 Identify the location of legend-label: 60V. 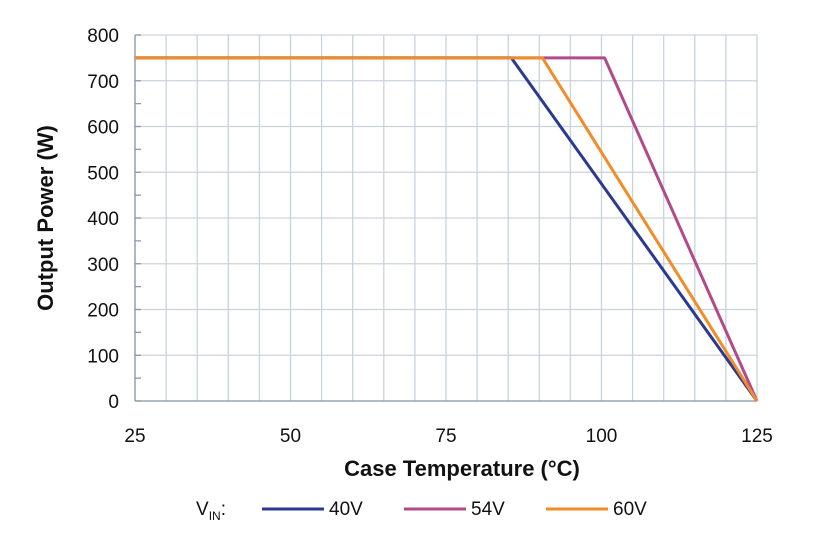
(630, 509).